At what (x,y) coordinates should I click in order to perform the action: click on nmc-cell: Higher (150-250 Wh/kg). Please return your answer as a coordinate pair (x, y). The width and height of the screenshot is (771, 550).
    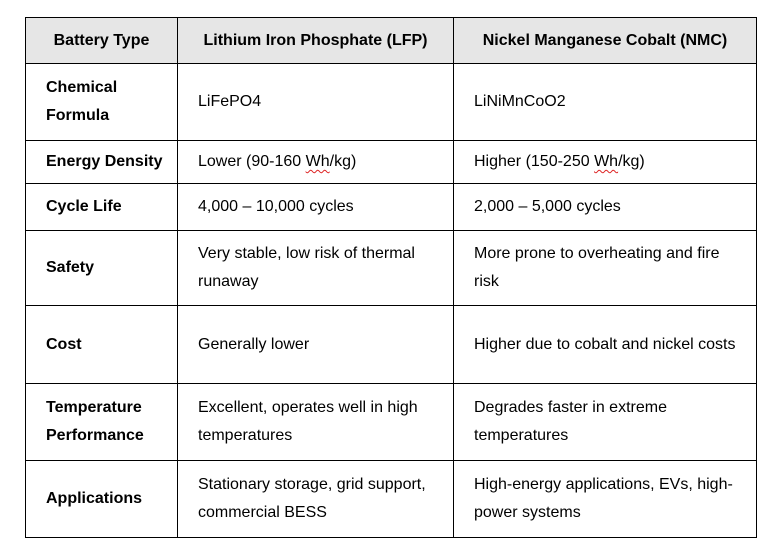
    Looking at the image, I should click on (605, 162).